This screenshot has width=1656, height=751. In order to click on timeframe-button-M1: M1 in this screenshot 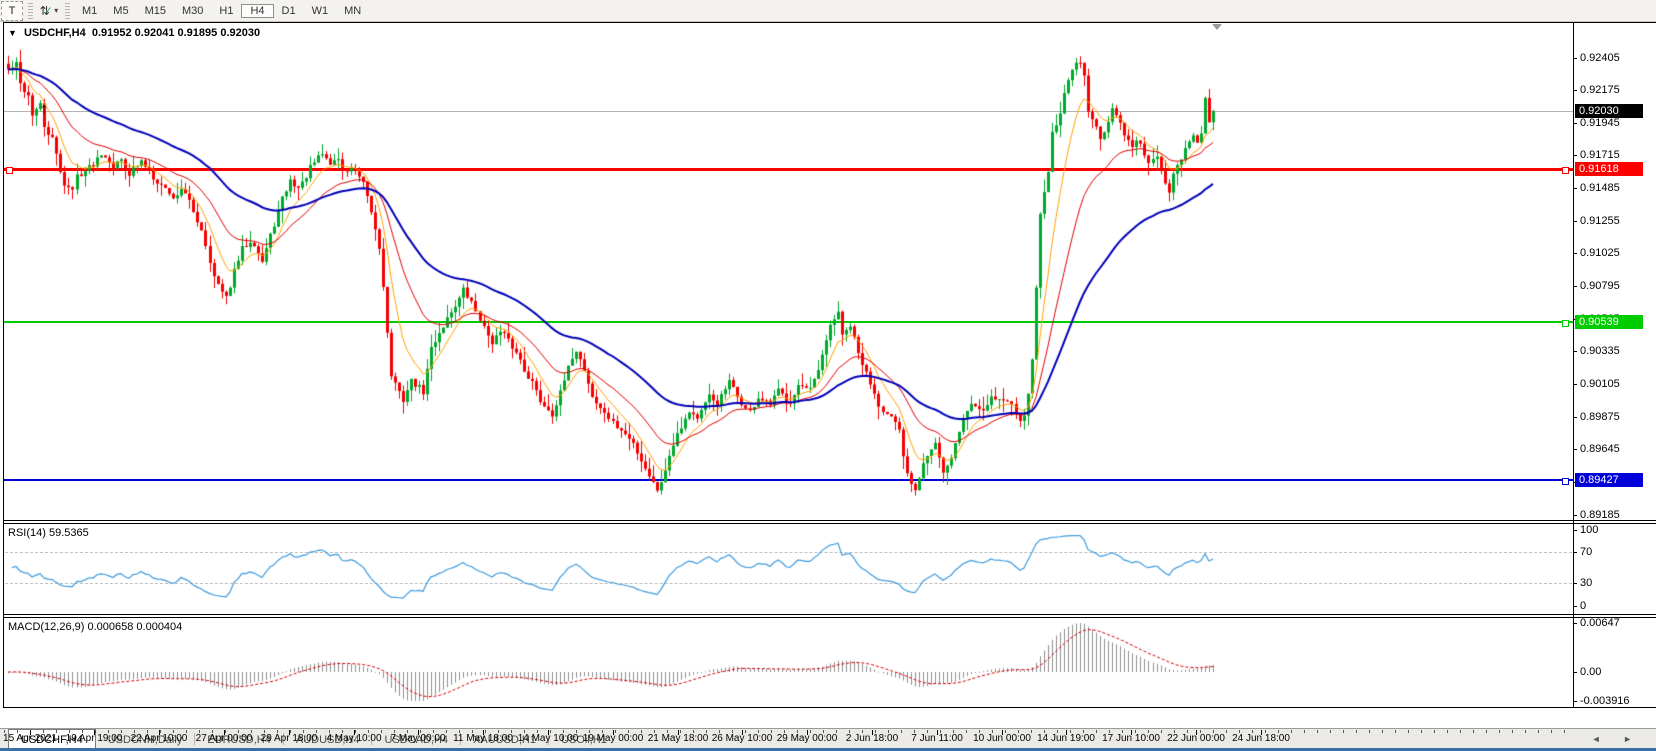, I will do `click(90, 10)`.